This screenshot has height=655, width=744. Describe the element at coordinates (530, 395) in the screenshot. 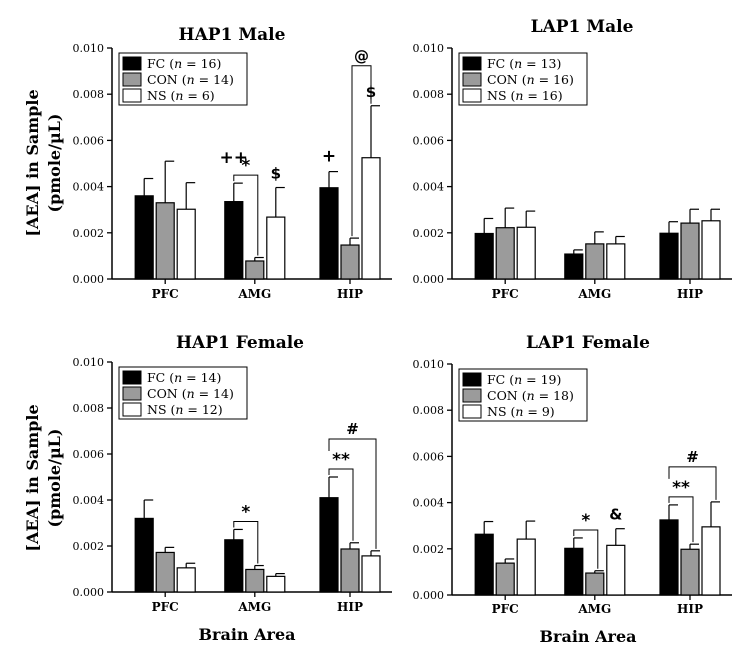

I see `legend-label: CON (n = 18)` at that location.